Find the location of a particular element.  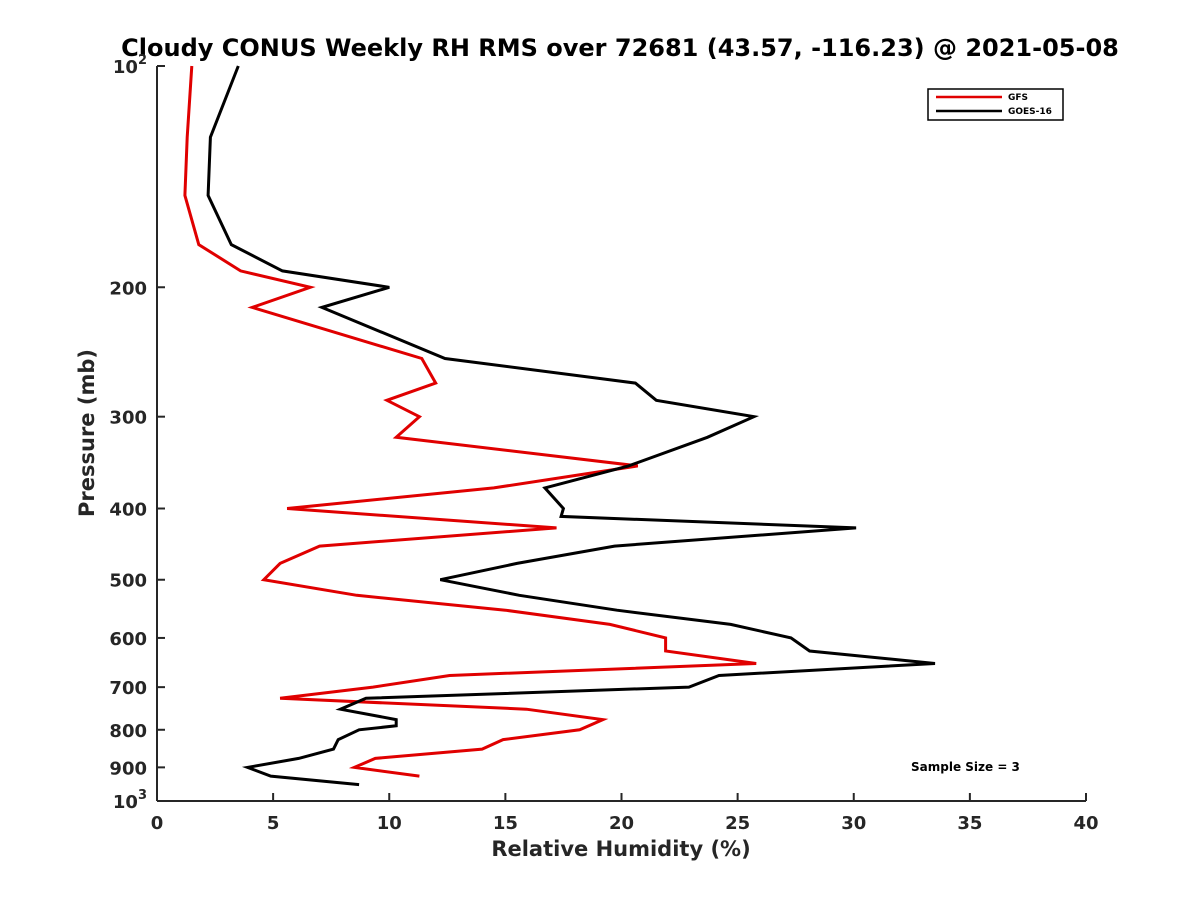

x-tick-label: 30 is located at coordinates (853, 823).